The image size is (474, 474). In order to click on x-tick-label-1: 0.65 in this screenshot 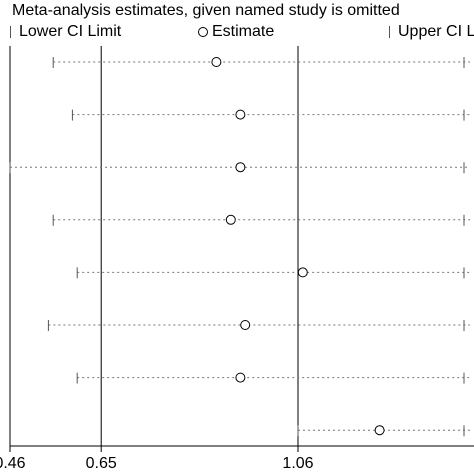, I will do `click(101, 463)`.